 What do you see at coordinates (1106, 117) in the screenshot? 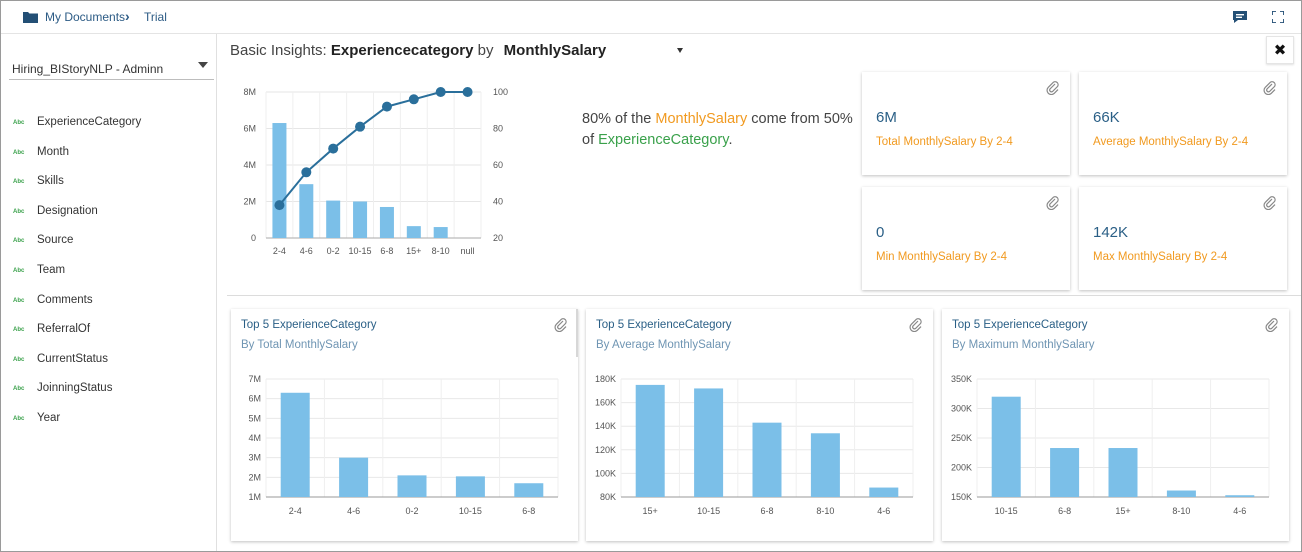
I see `kpi-value: 66K` at bounding box center [1106, 117].